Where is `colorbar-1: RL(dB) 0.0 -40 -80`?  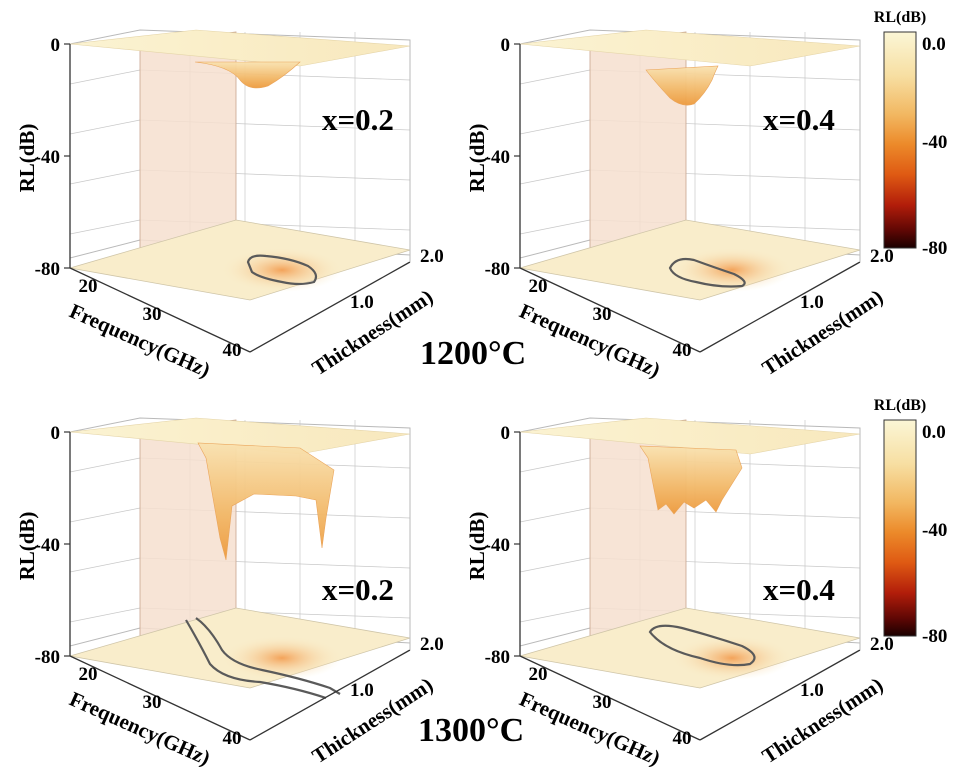 colorbar-1: RL(dB) 0.0 -40 -80 is located at coordinates (911, 134).